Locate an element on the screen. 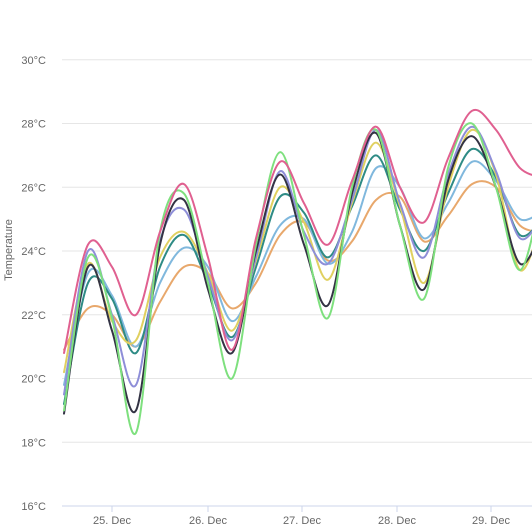  y-tick-label: 16°C is located at coordinates (33, 507).